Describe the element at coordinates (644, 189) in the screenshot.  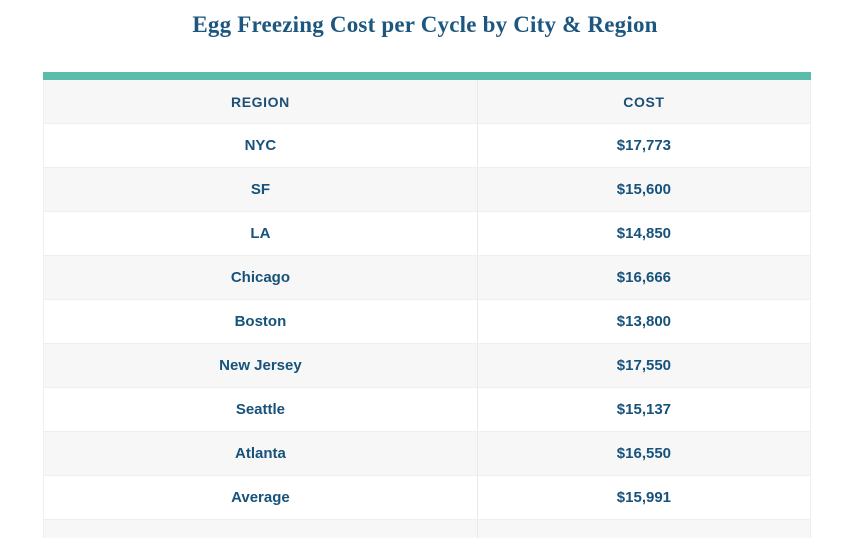
I see `cost-cell: $15,600` at that location.